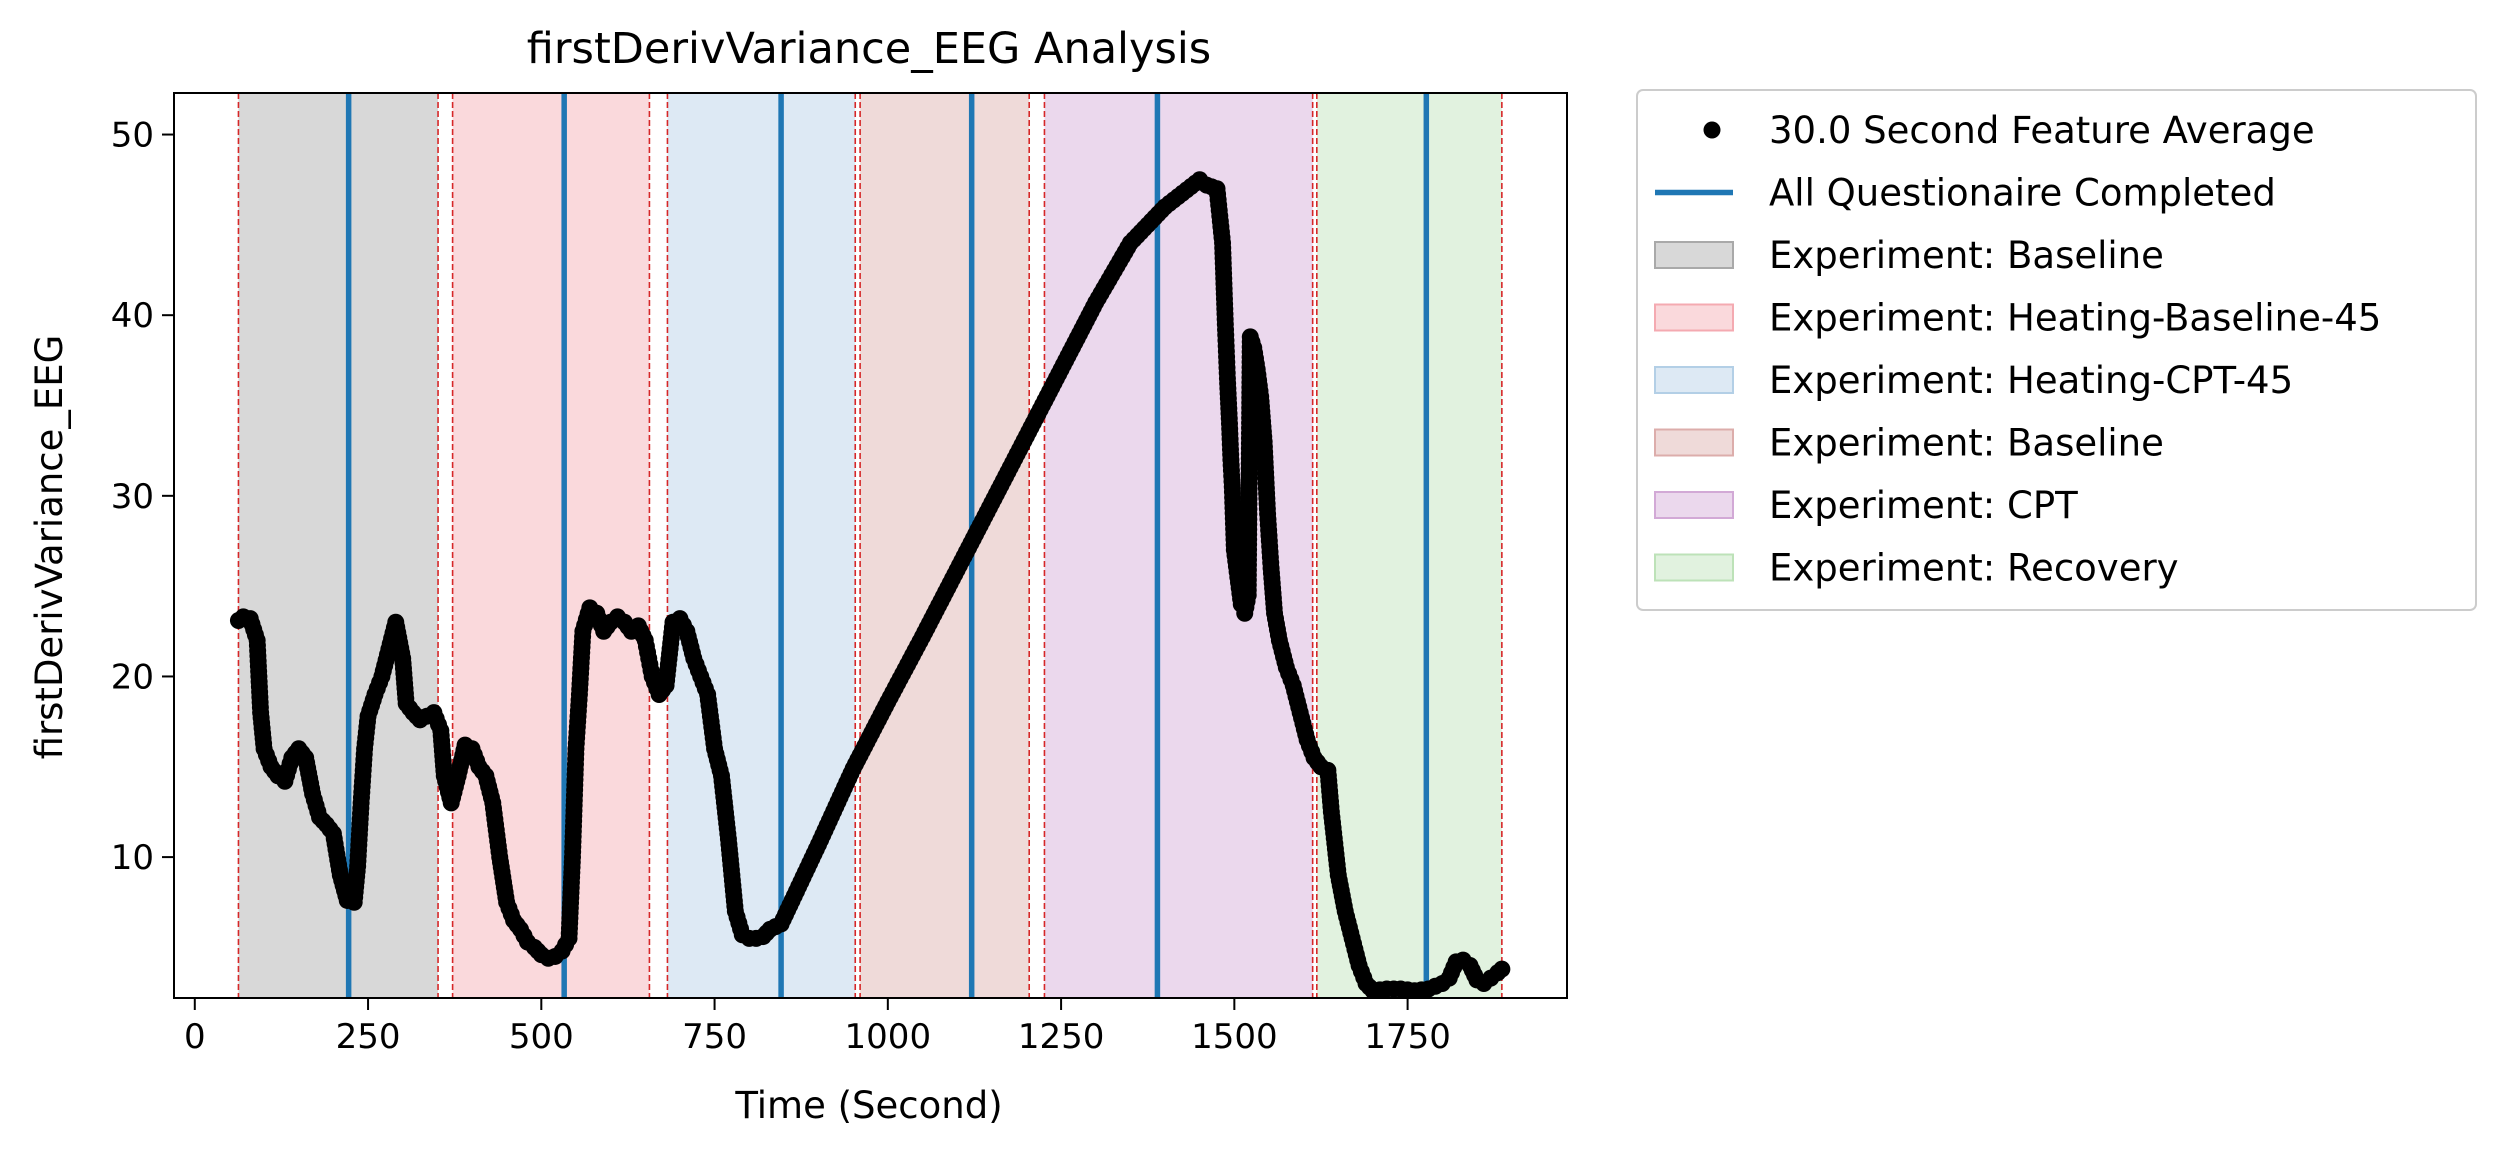 This screenshot has width=2504, height=1158. Describe the element at coordinates (132, 497) in the screenshot. I see `y-tick-label-2: 30` at that location.